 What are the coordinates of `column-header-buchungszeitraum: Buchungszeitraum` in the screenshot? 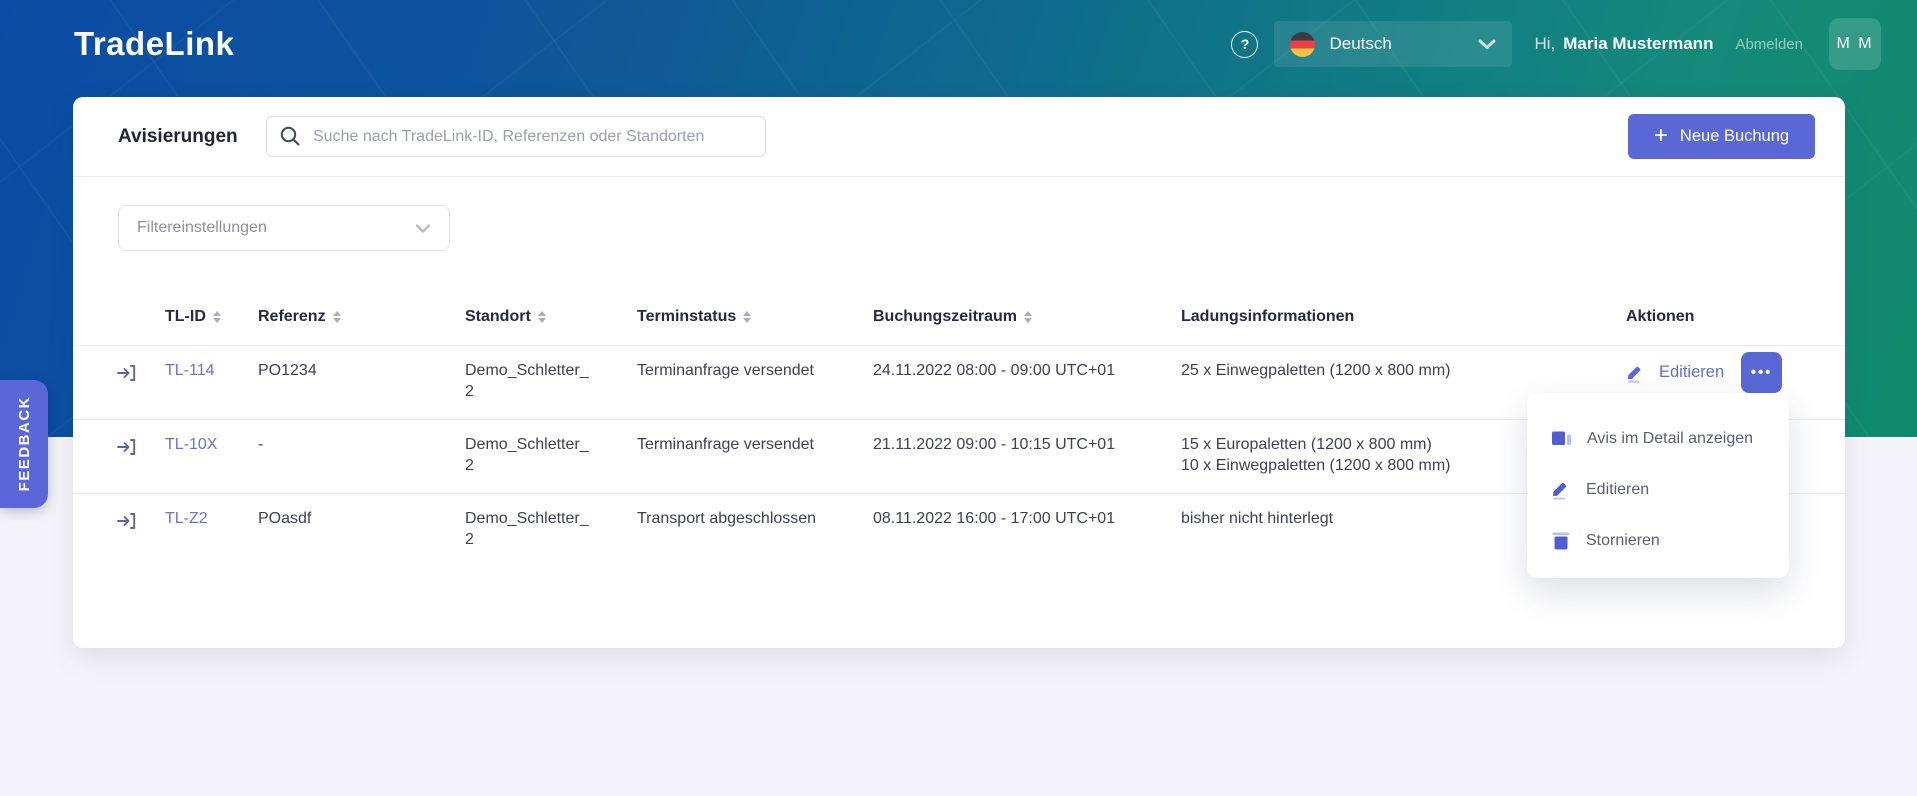 It's located at (1027, 317).